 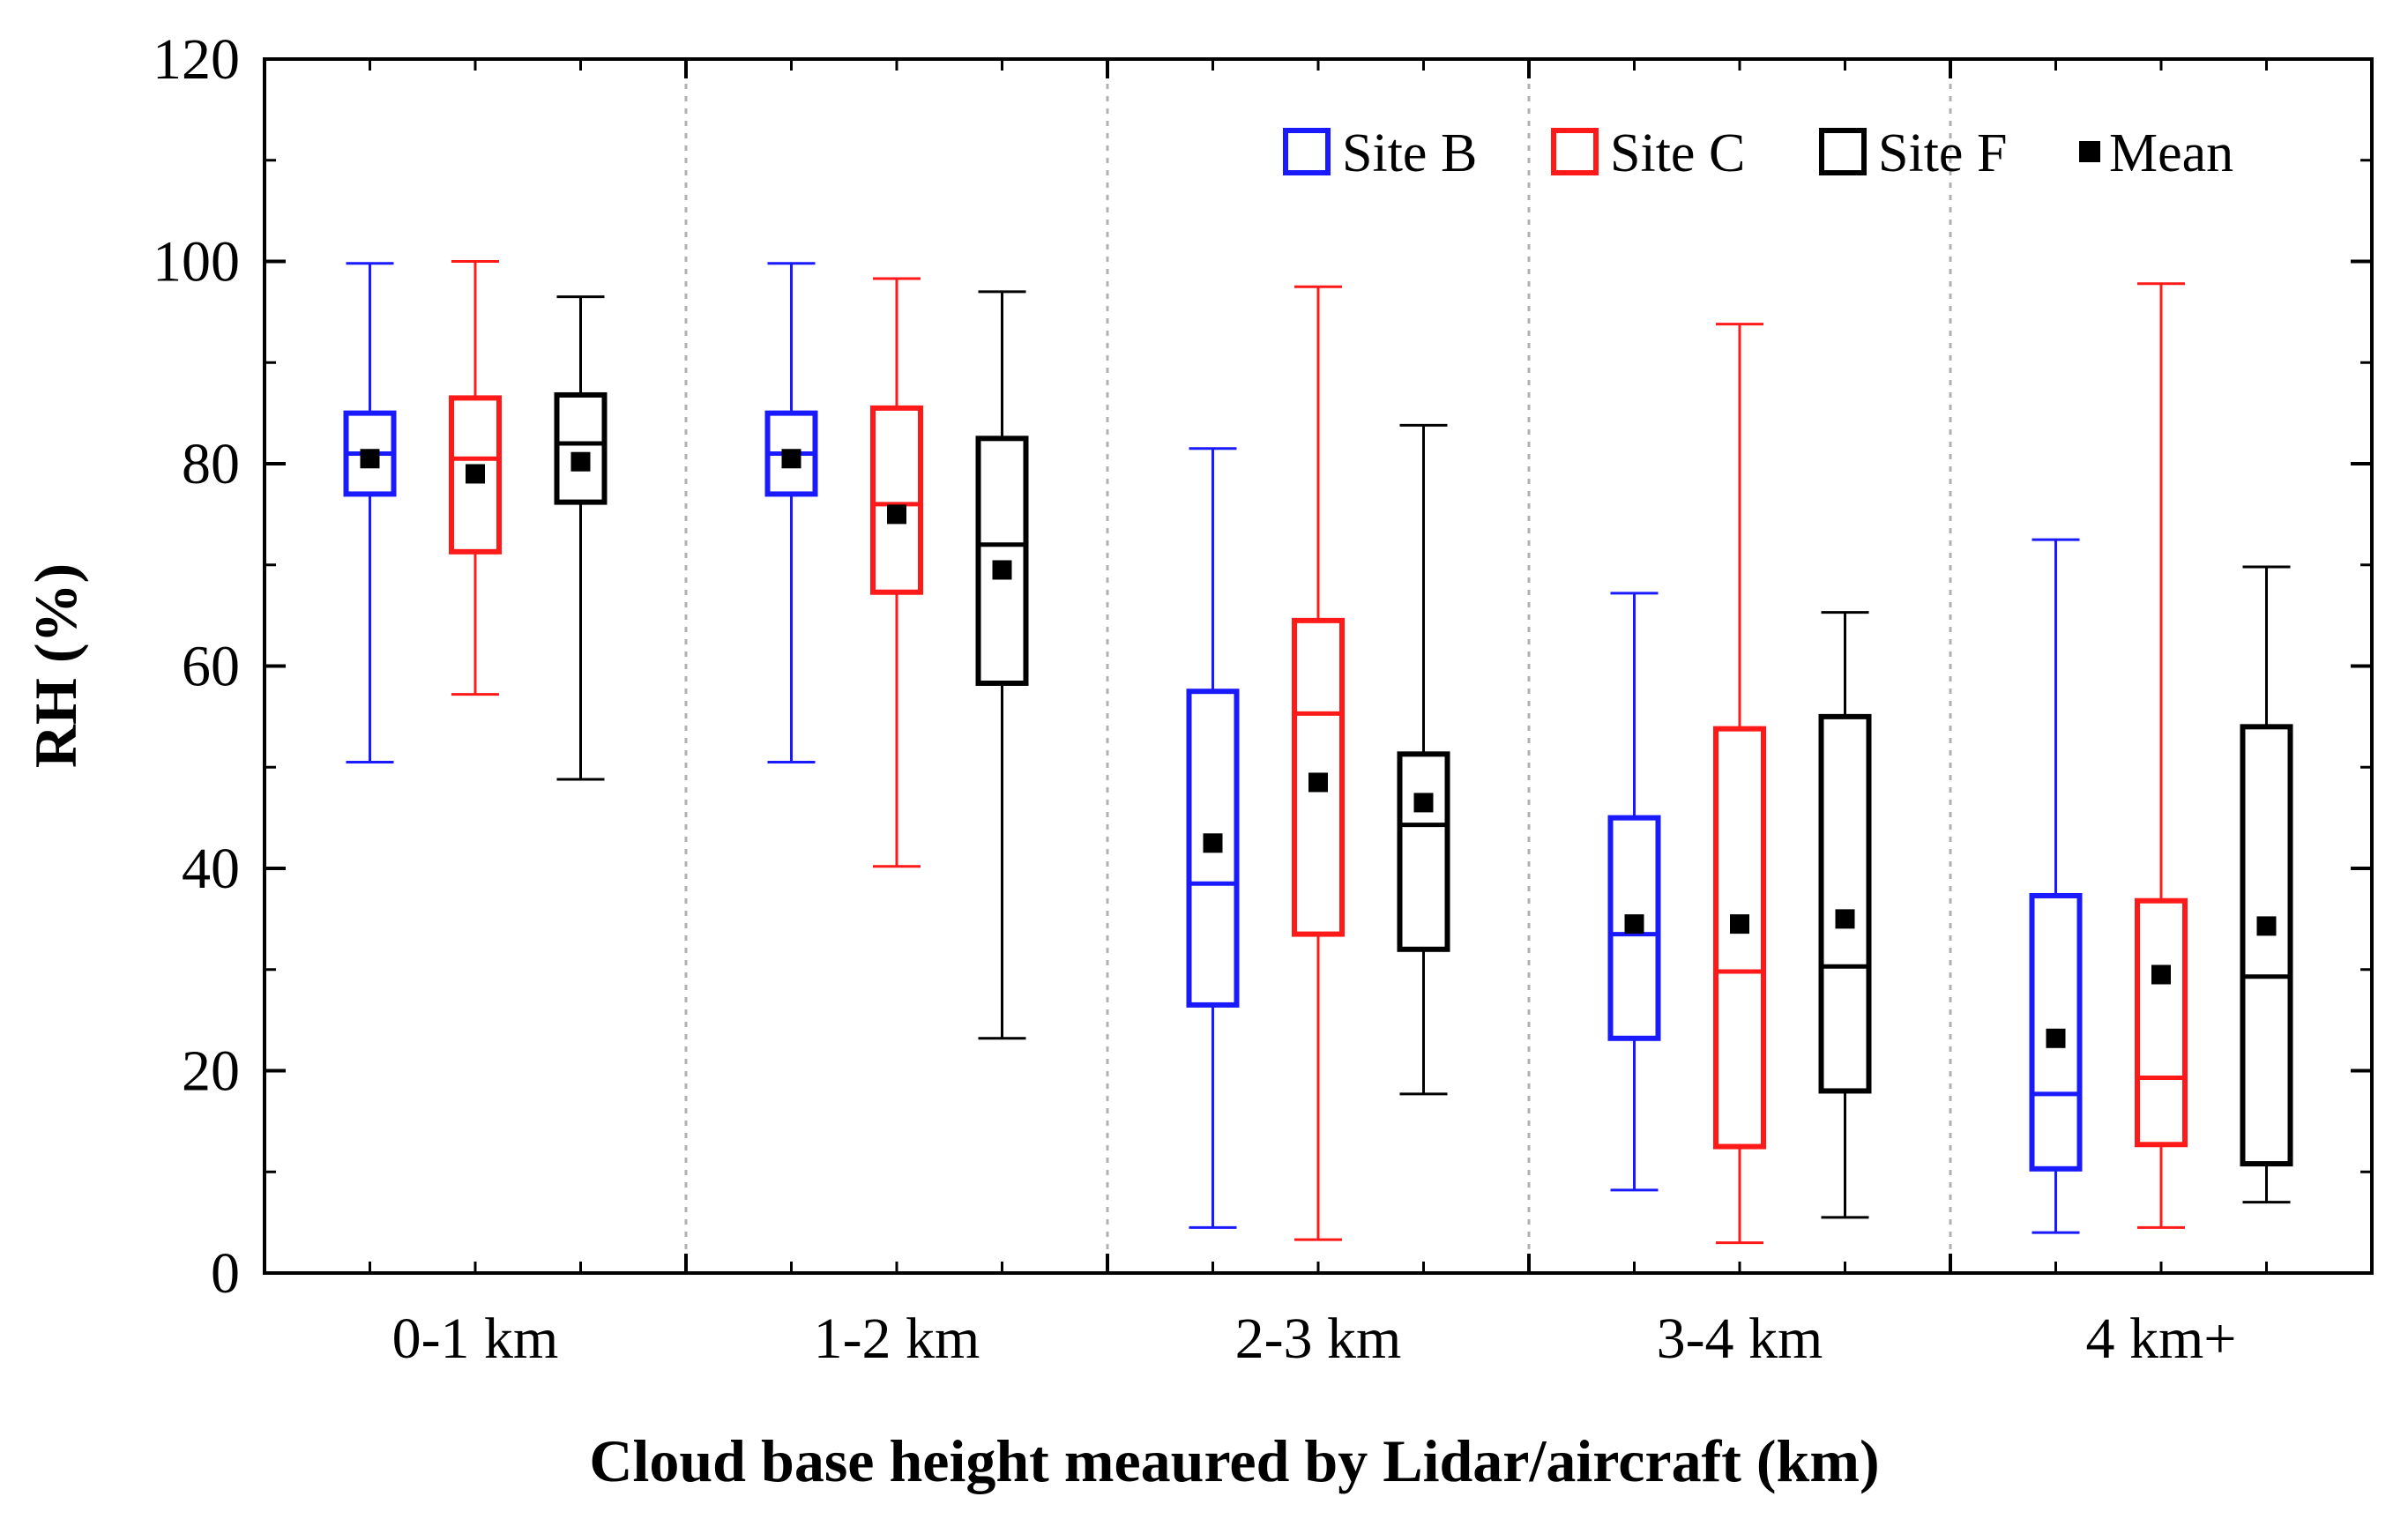 I want to click on y-axis-title: RH (%), so click(x=55, y=665).